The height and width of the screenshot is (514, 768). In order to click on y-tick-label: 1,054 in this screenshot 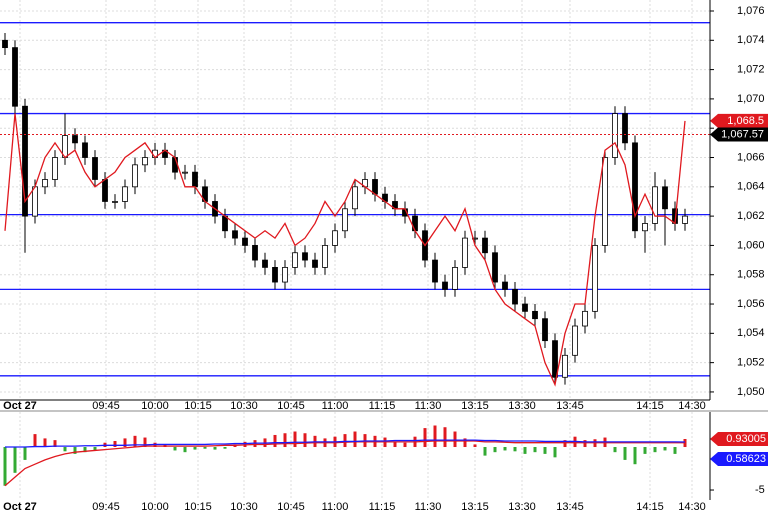, I will do `click(751, 333)`.